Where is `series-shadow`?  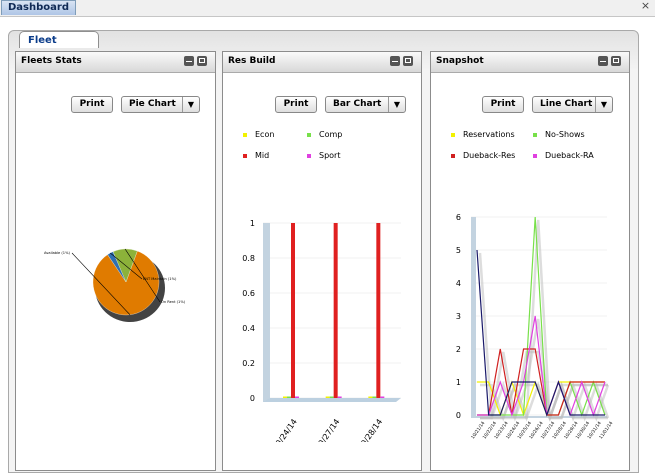
series-shadow is located at coordinates (544, 385).